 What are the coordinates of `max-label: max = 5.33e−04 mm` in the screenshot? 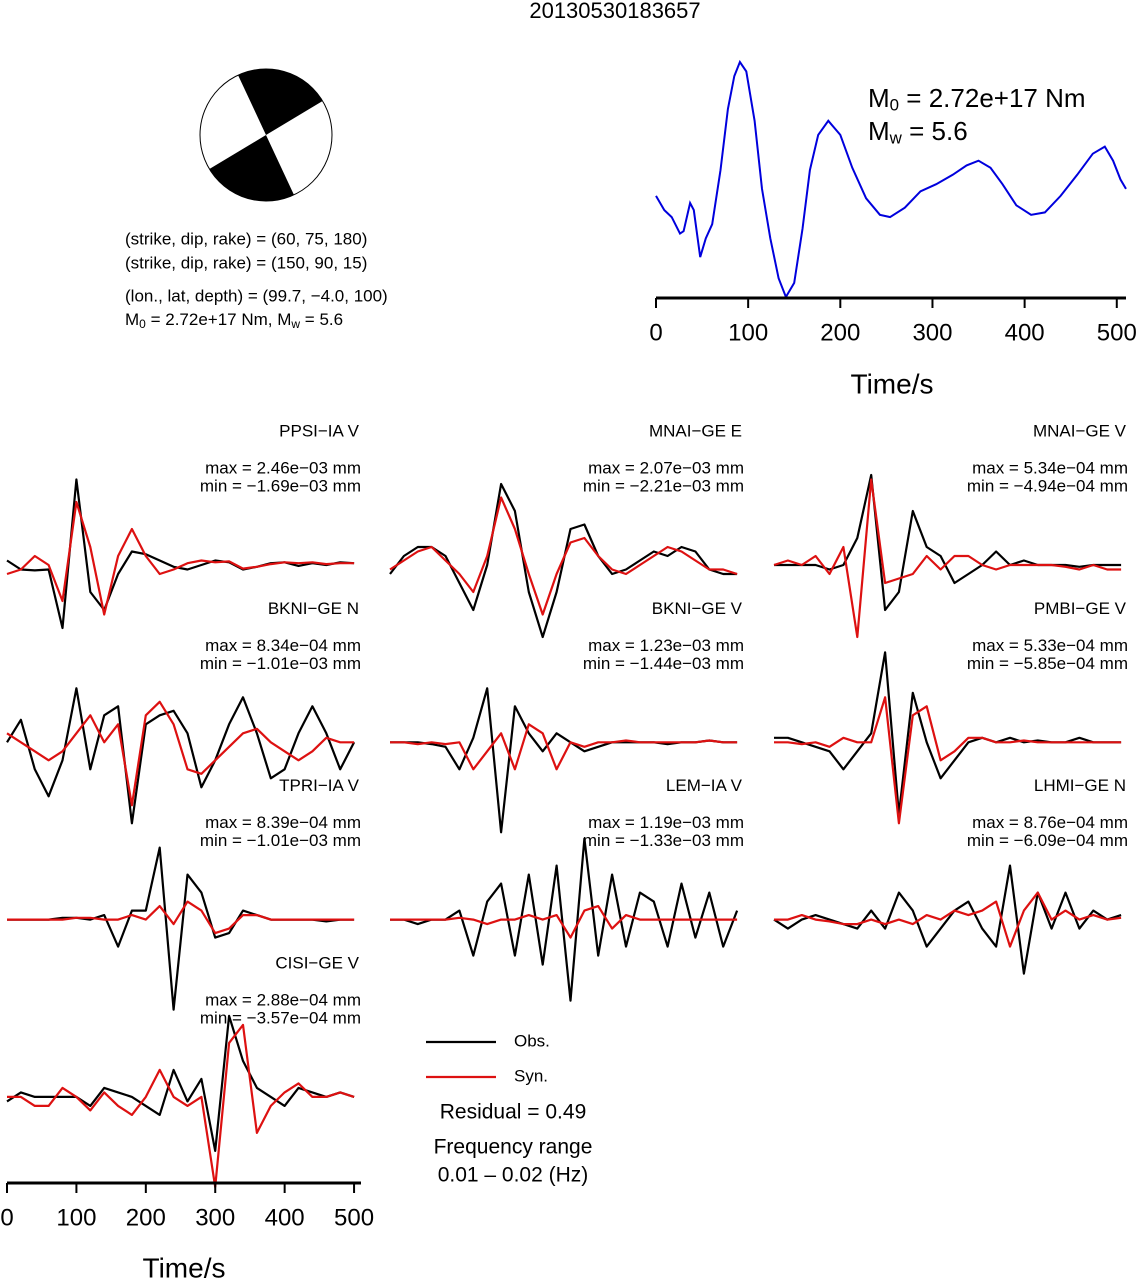 It's located at (1050, 645).